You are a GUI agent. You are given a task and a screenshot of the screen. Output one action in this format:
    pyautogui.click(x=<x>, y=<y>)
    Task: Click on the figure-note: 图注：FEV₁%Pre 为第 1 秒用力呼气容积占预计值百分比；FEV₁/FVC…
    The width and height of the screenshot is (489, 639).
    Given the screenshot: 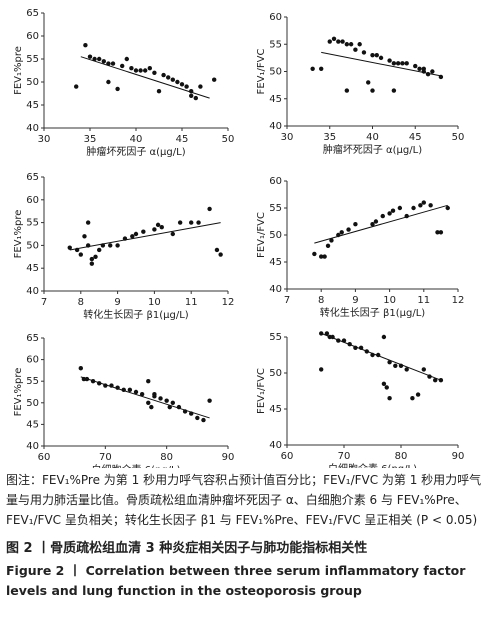 What is the action you would take?
    pyautogui.click(x=244, y=500)
    